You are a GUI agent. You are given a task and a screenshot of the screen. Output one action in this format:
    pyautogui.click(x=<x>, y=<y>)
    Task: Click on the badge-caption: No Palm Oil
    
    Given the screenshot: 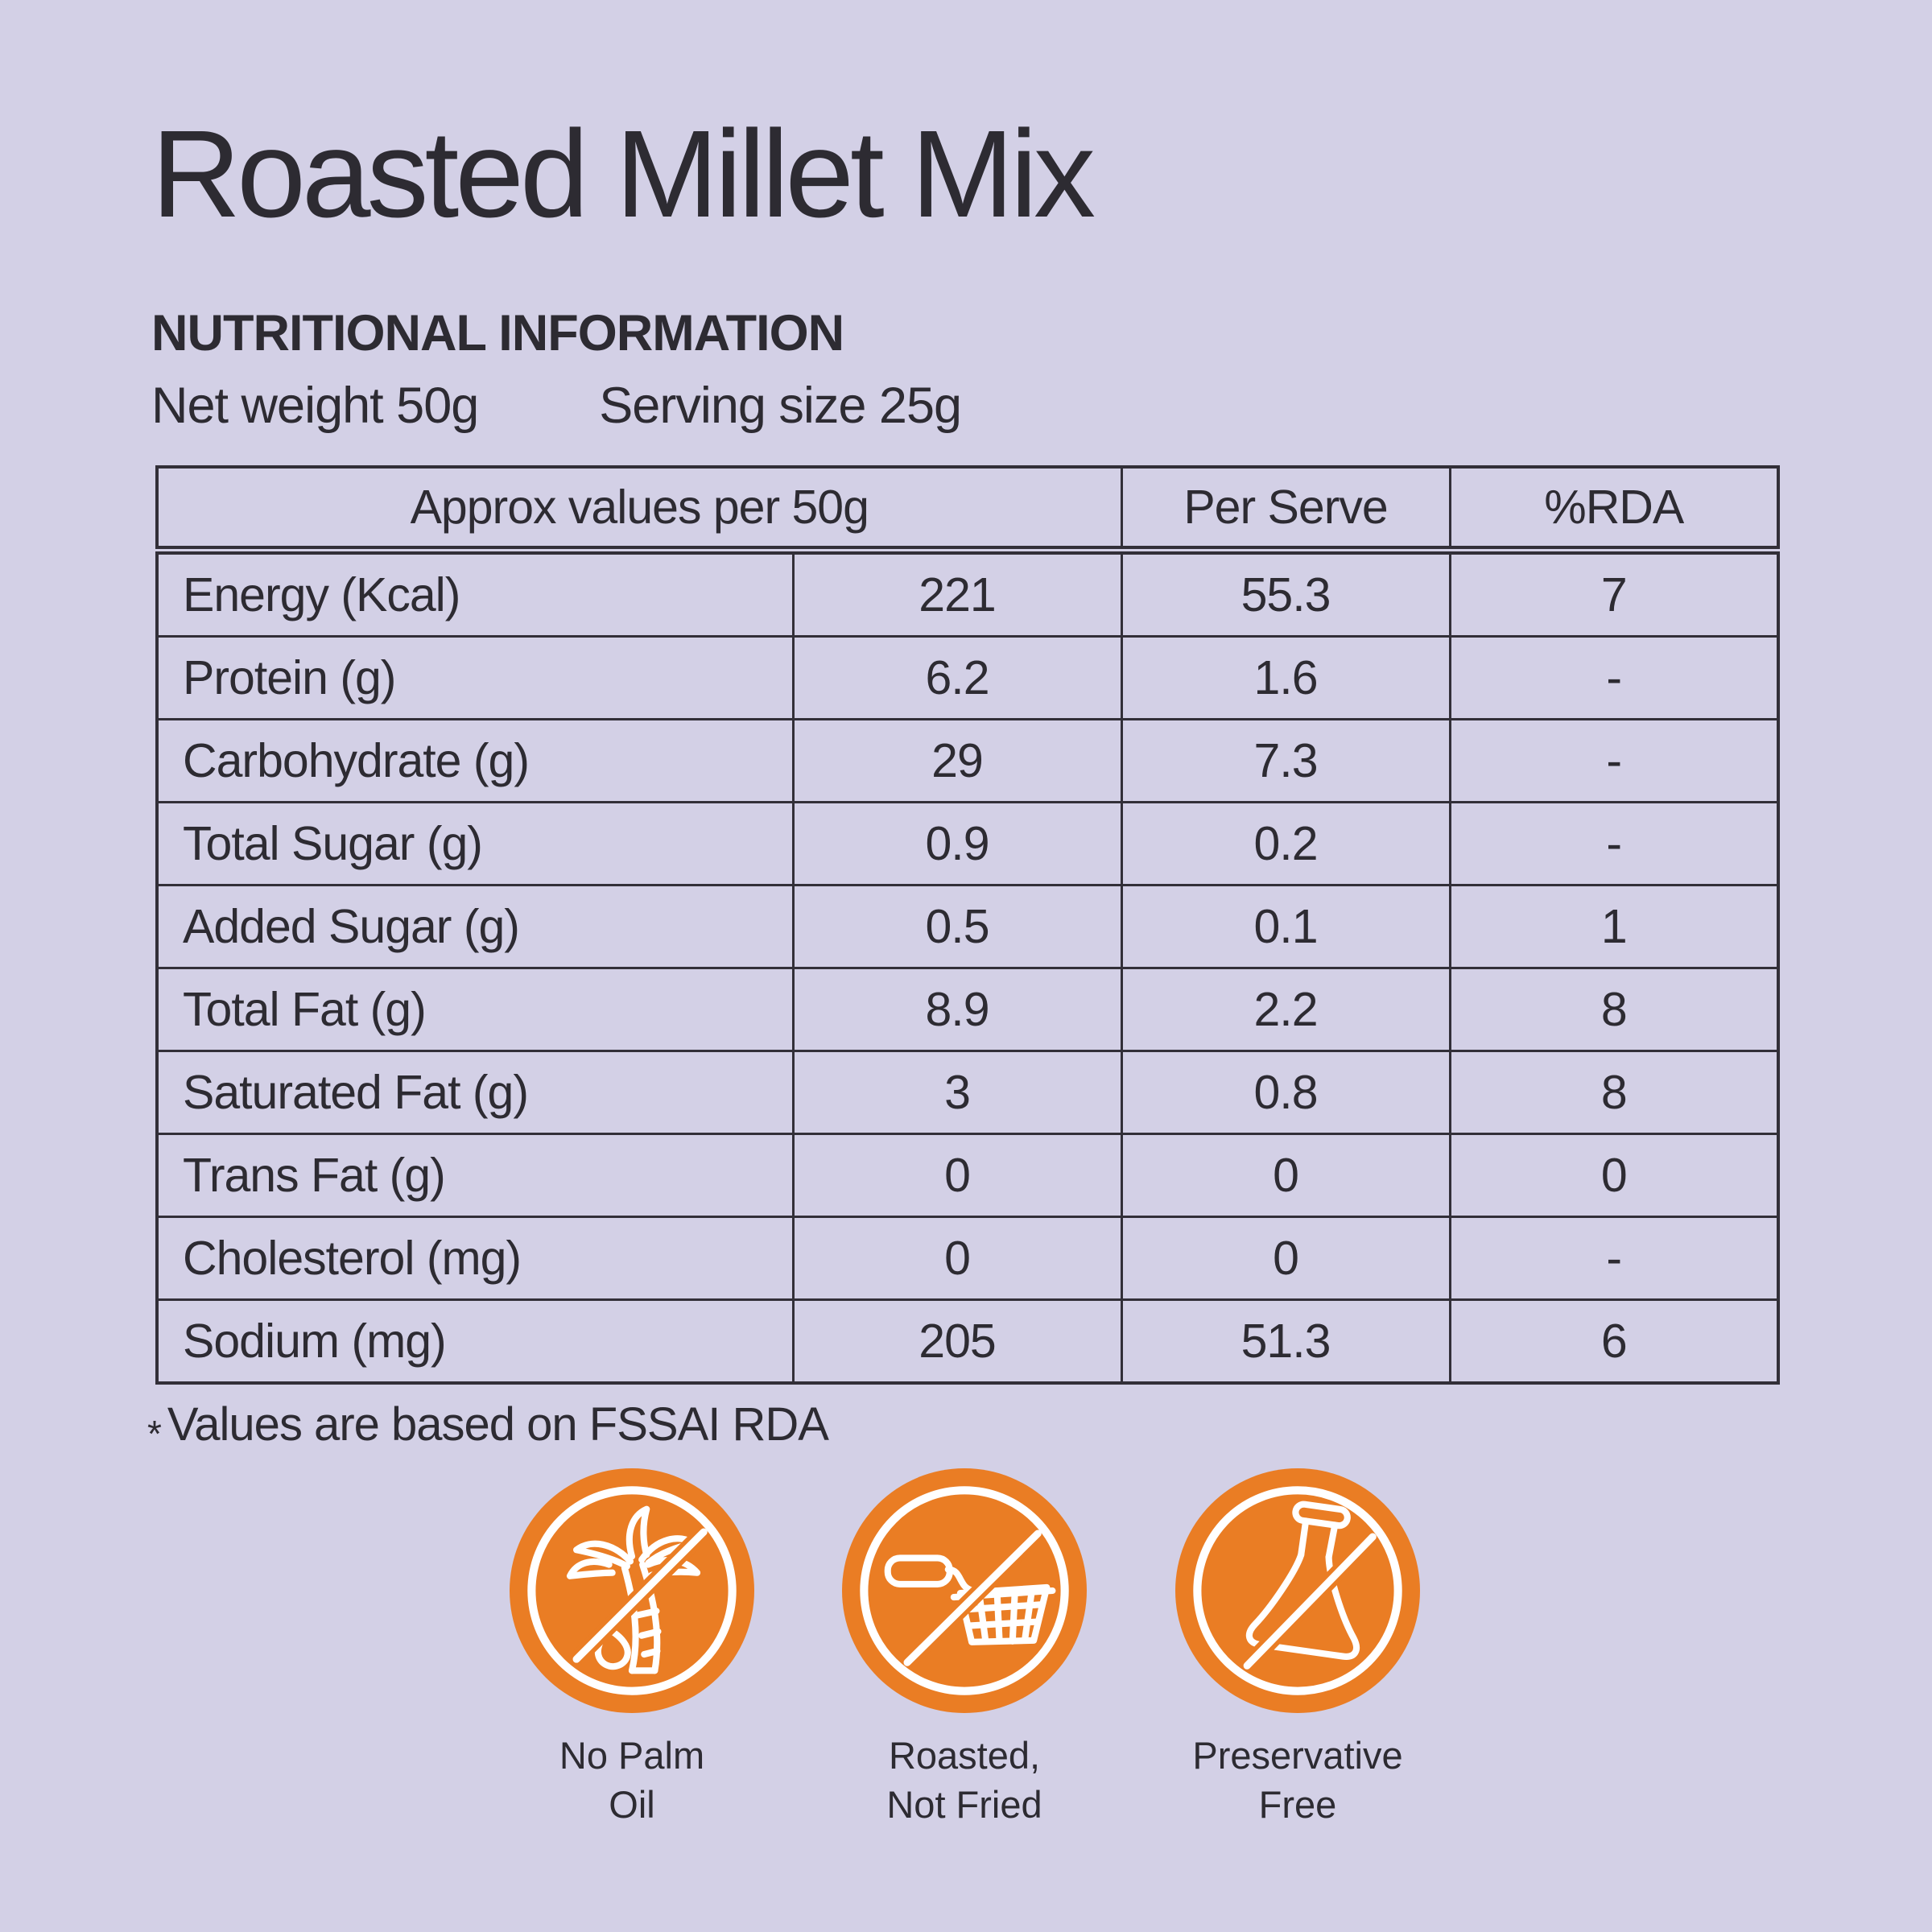 What is the action you would take?
    pyautogui.click(x=631, y=1780)
    